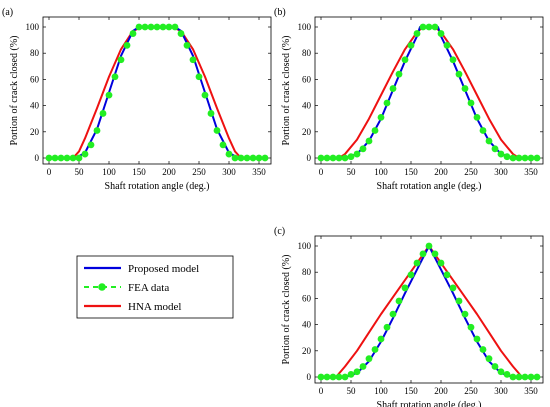 The image size is (550, 407). Describe the element at coordinates (14, 91) in the screenshot. I see `y-axis-label: Portion of crack closed (%)` at that location.